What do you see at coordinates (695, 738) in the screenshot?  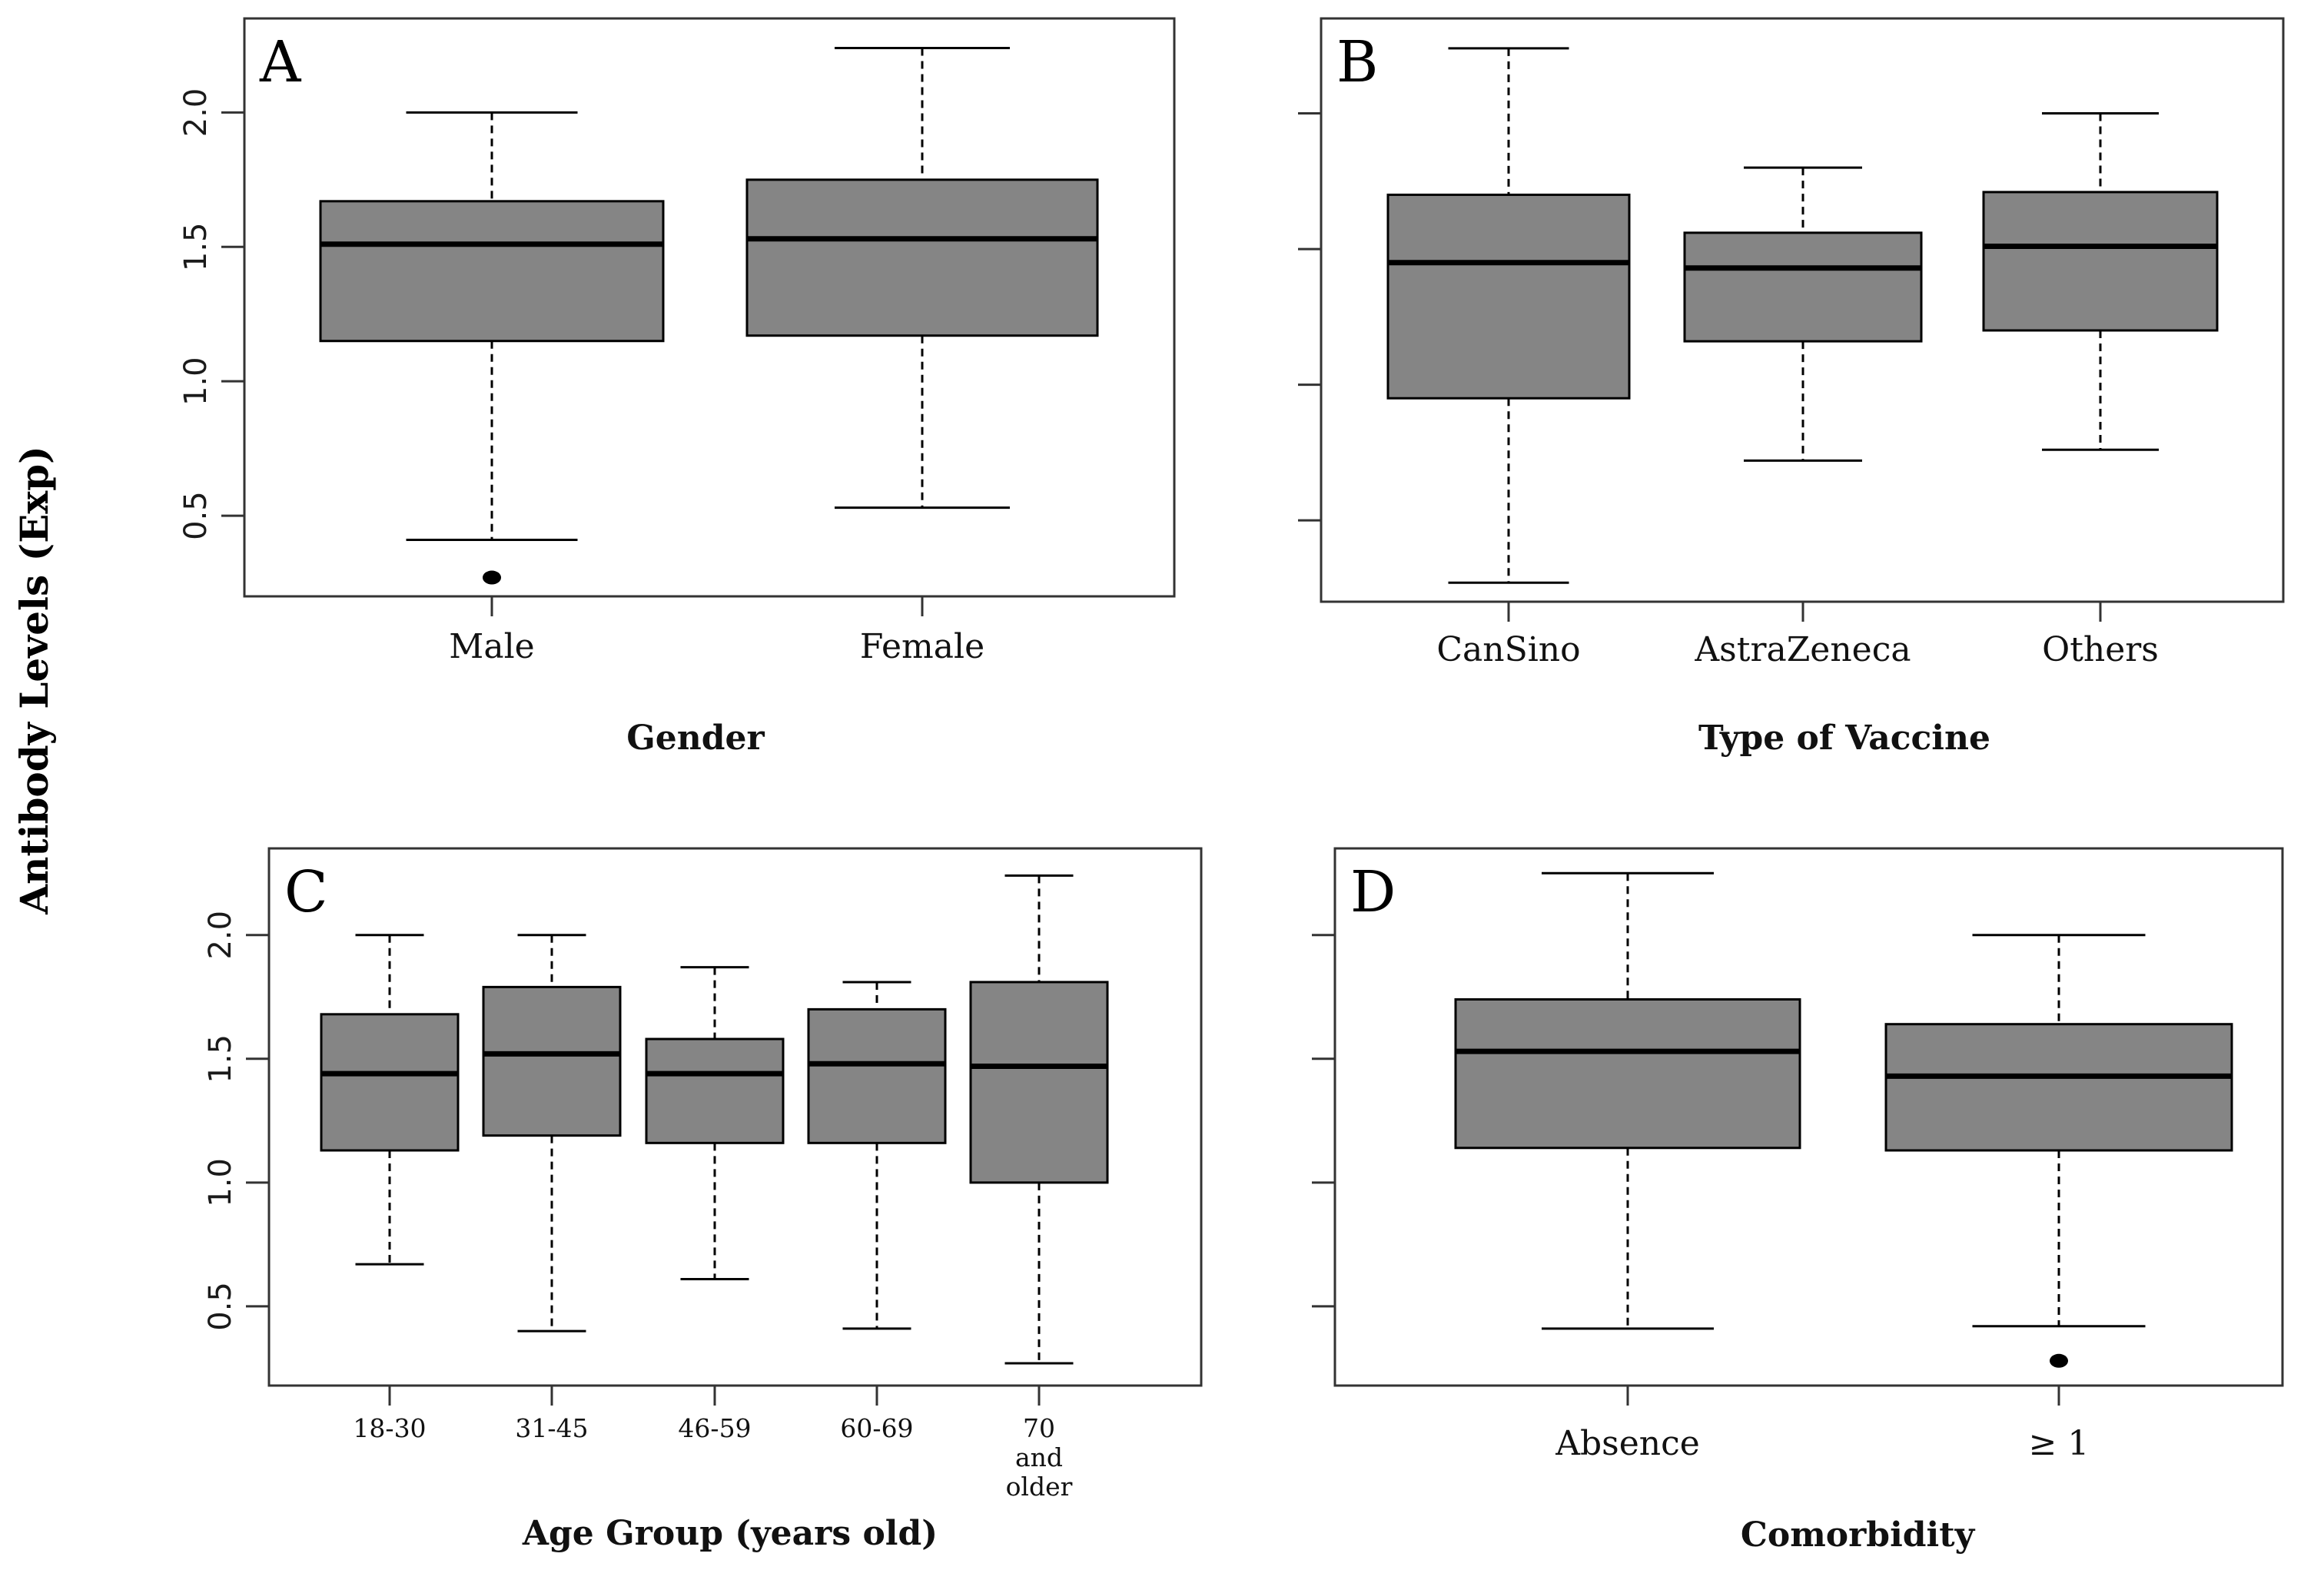 I see `x-axis-title-A: Gender` at bounding box center [695, 738].